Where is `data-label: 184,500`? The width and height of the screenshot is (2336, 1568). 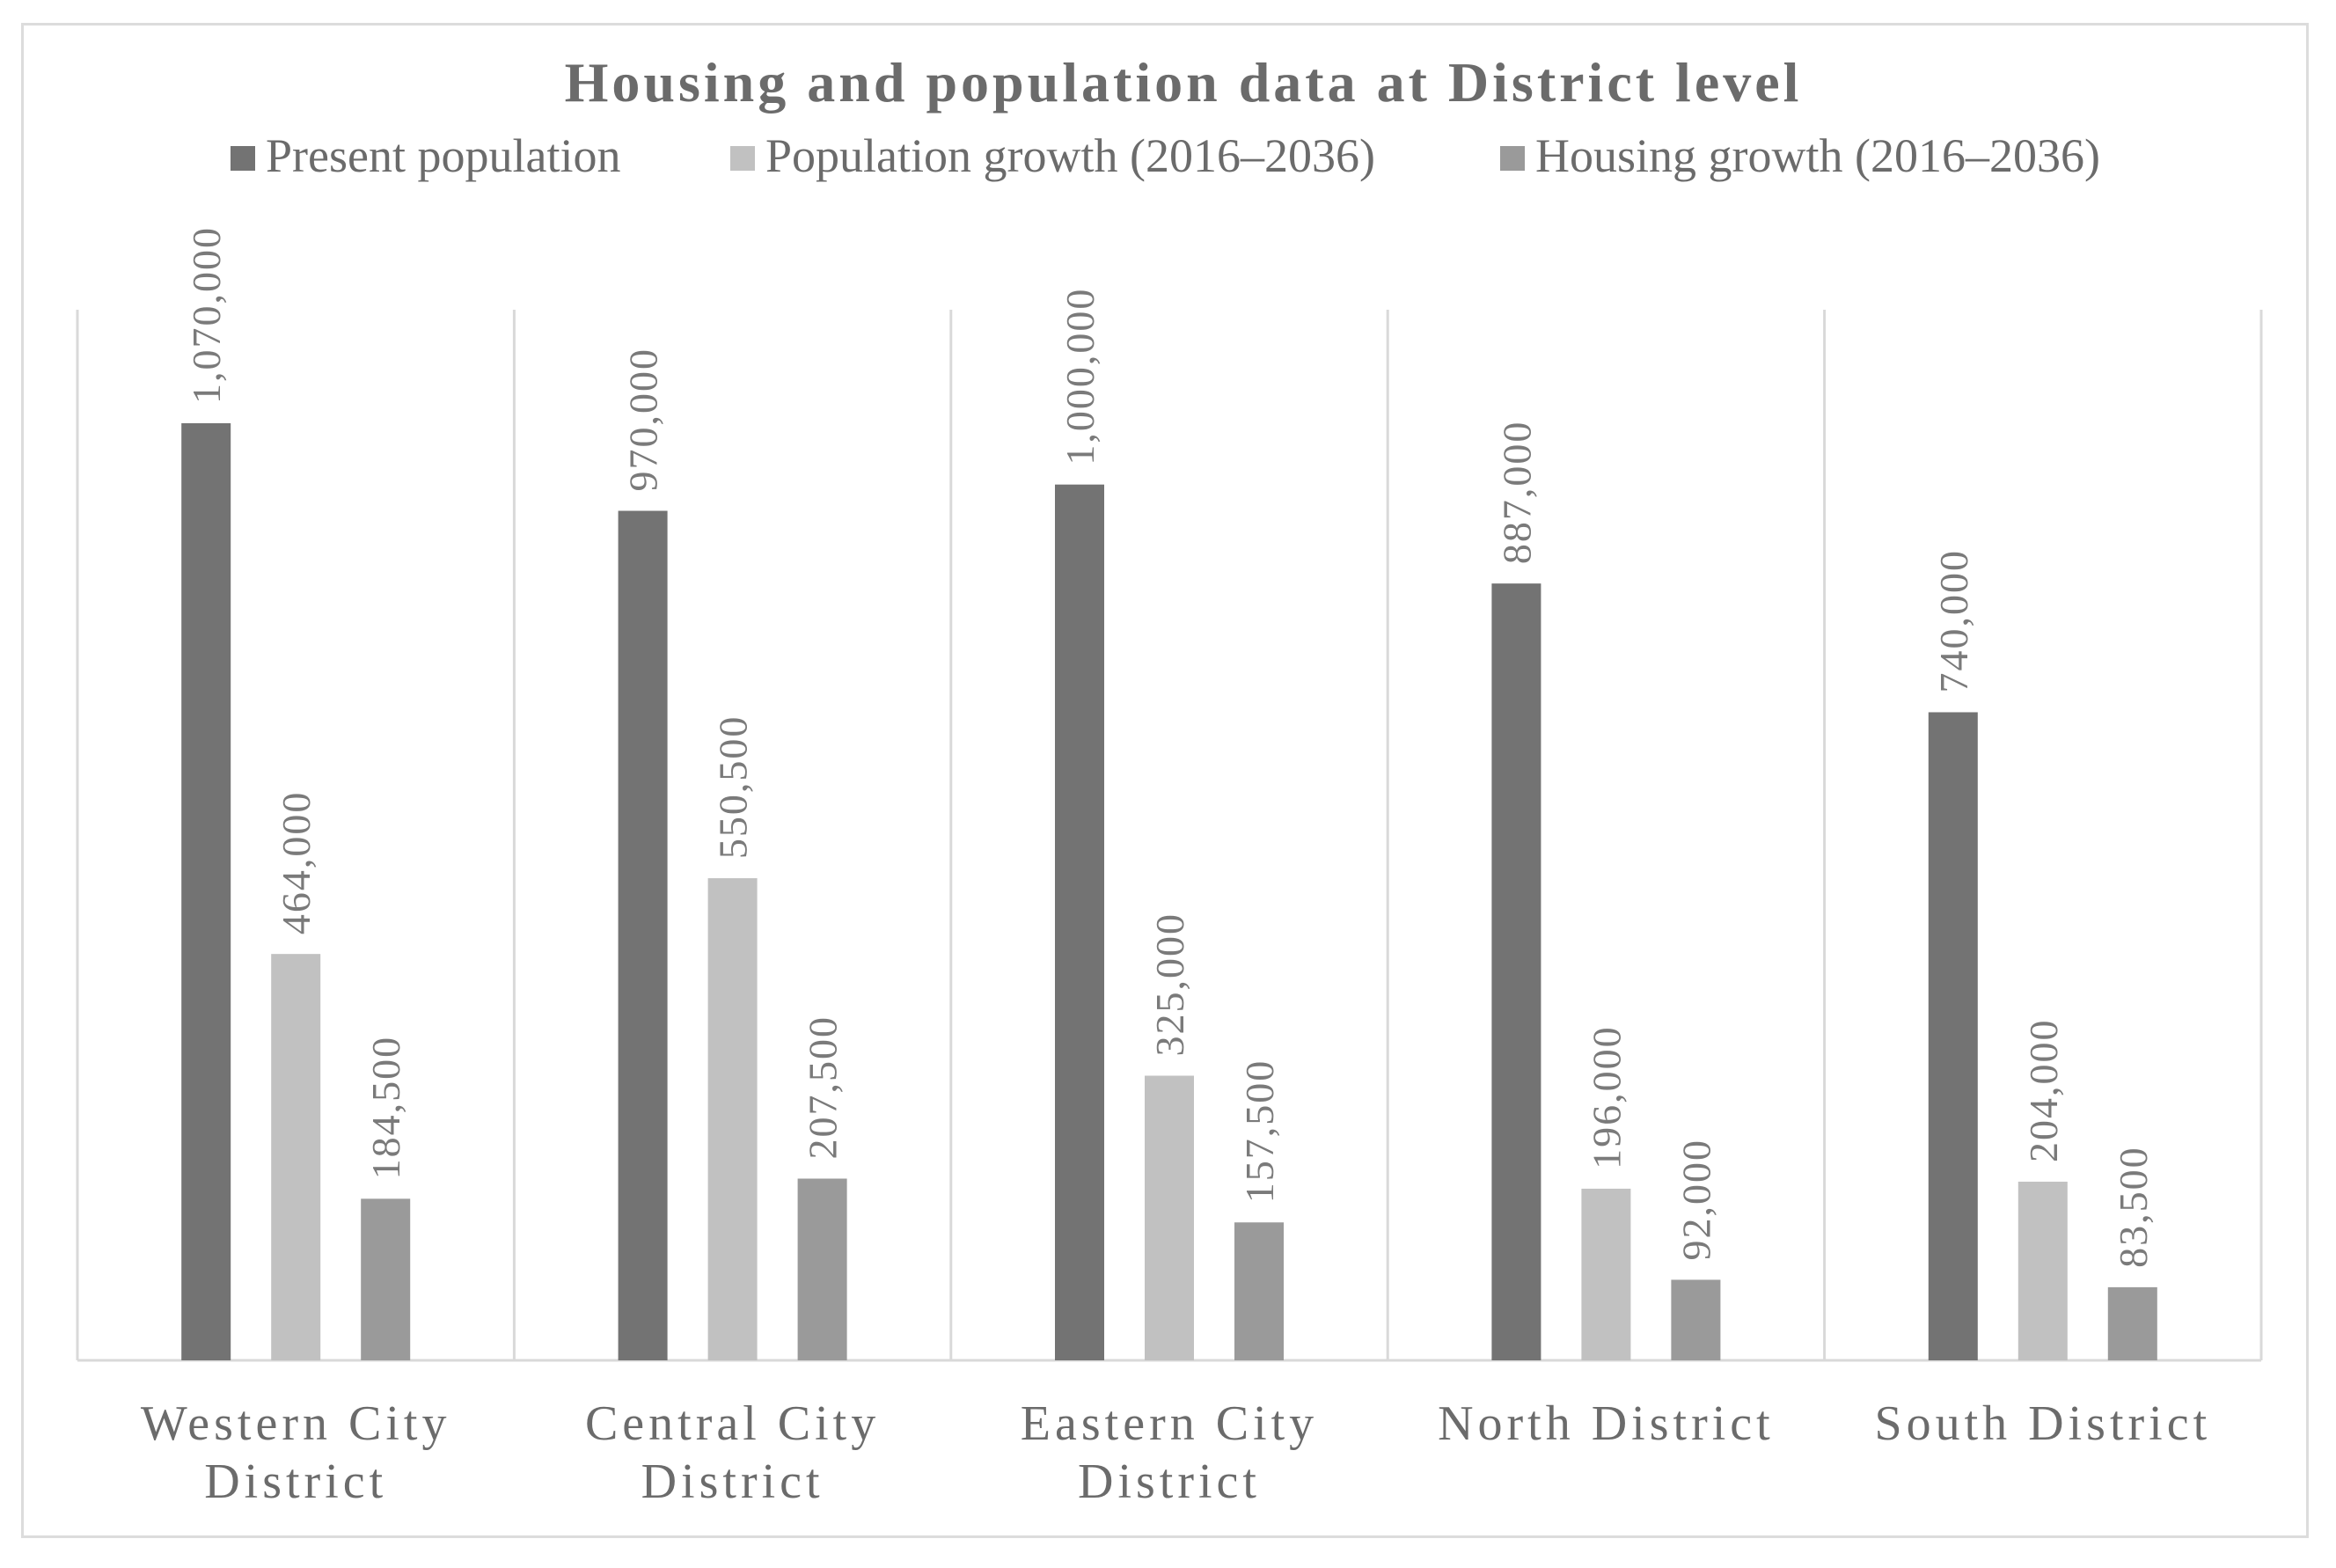
data-label: 184,500 is located at coordinates (385, 1108).